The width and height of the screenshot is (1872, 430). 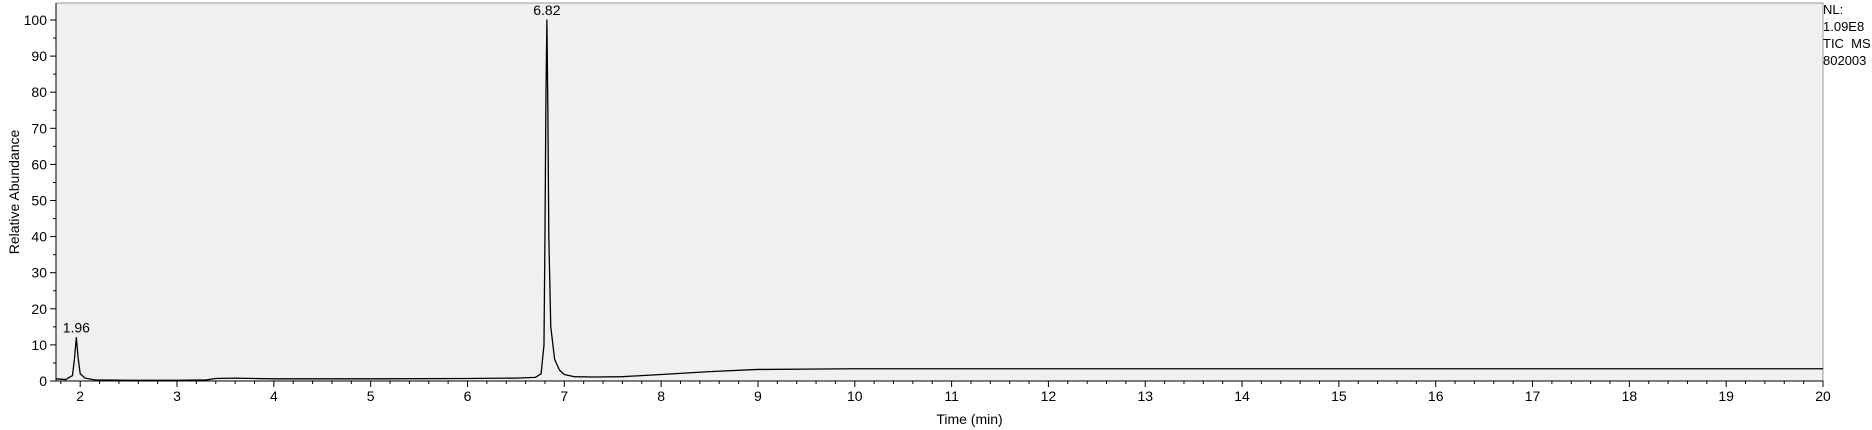 I want to click on x-tick-label: 19, so click(x=1726, y=396).